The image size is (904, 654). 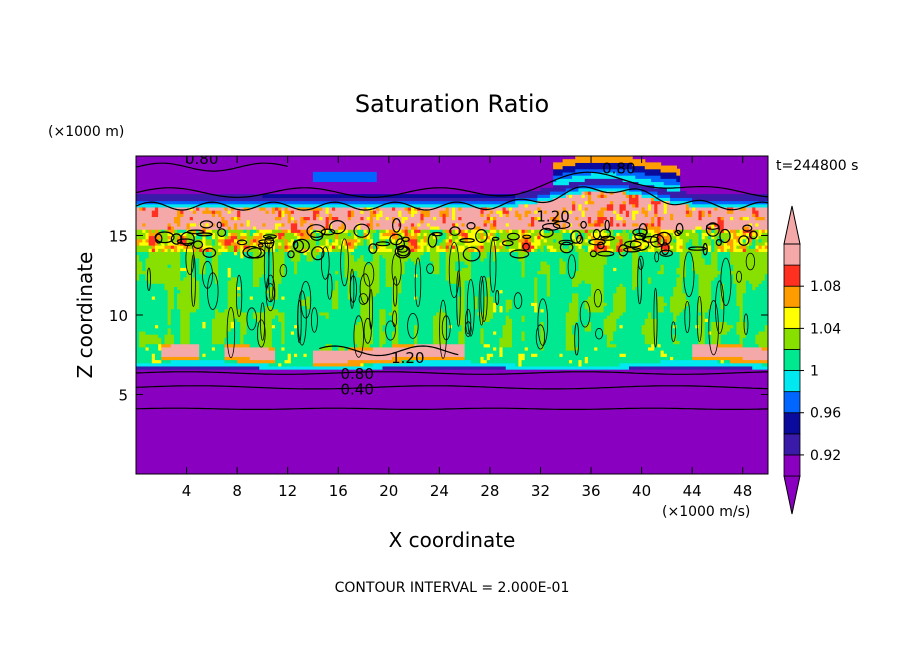 I want to click on colorbar-swatch, so click(x=792, y=402).